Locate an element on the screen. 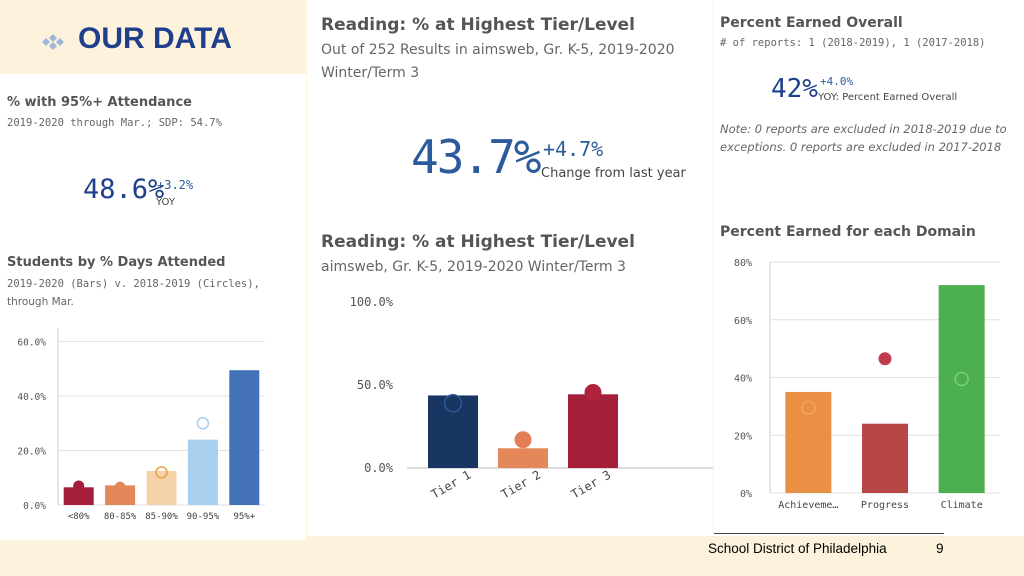 This screenshot has height=576, width=1024. attendance-subtitle: 2019-2020 through Mar.; SDP: 54.7% is located at coordinates (114, 123).